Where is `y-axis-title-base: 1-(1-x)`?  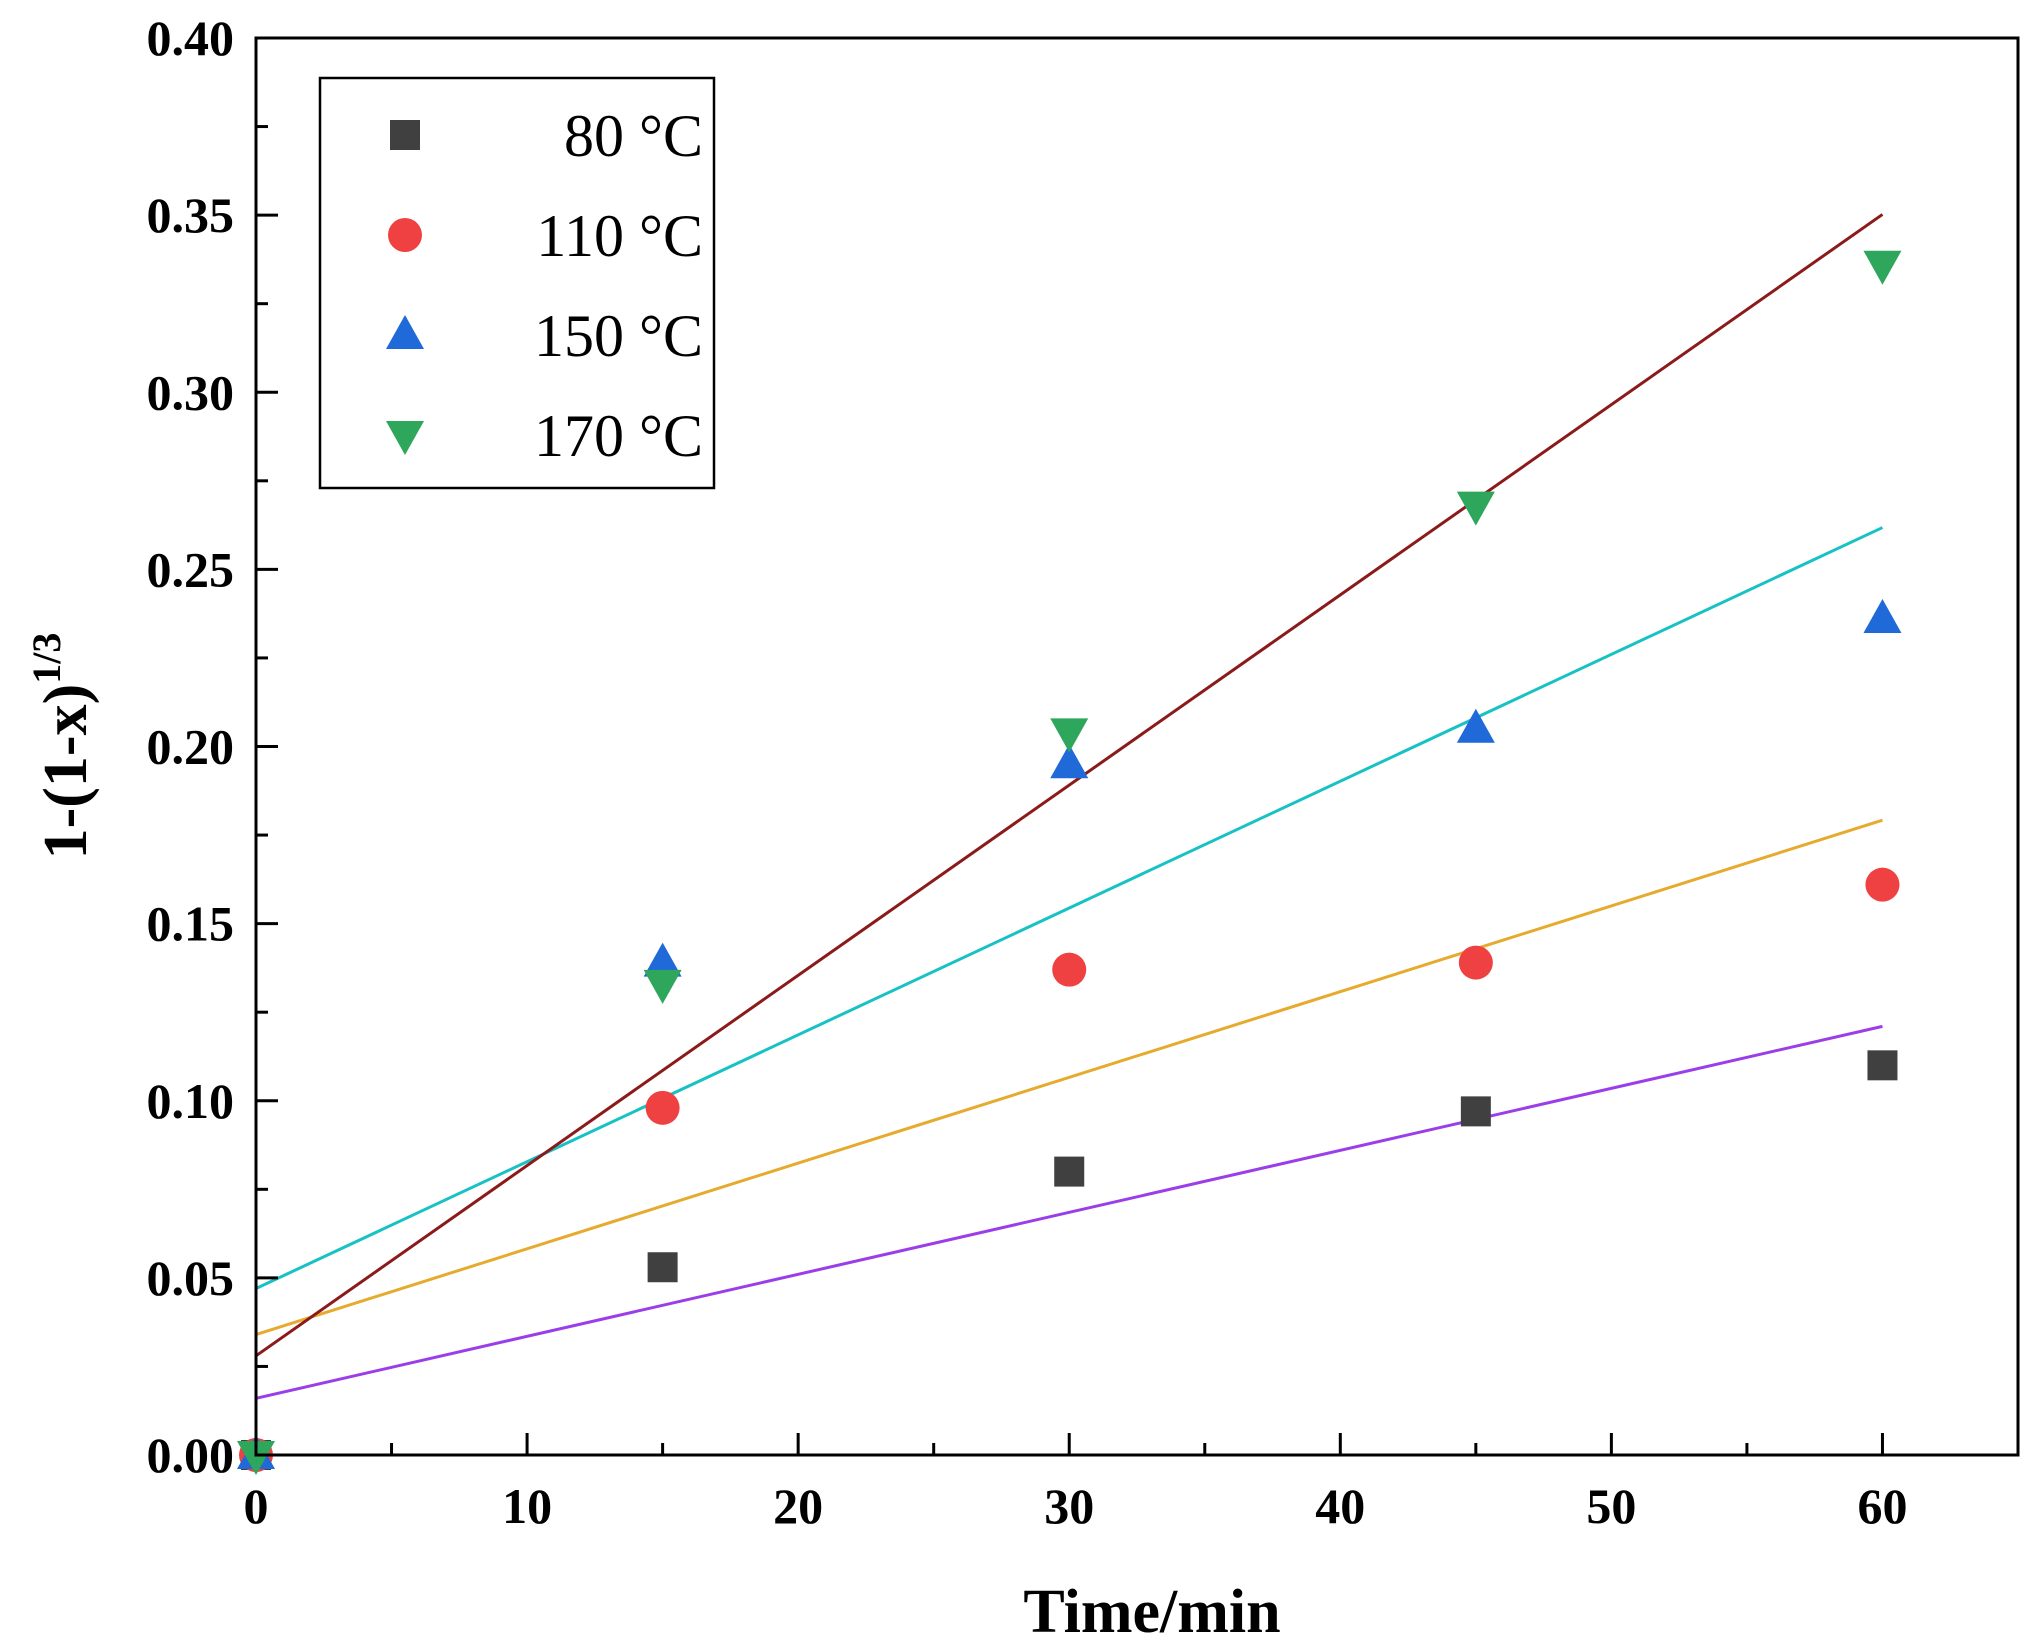 y-axis-title-base: 1-(1-x) is located at coordinates (66, 772).